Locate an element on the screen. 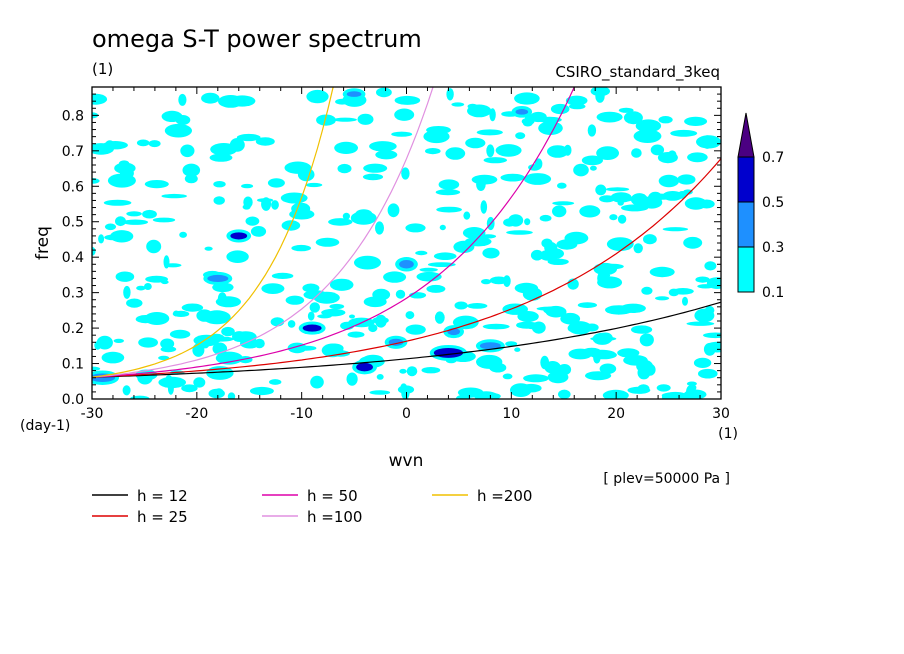 This screenshot has width=904, height=654. y-tick-label: 0.6 is located at coordinates (73, 187).